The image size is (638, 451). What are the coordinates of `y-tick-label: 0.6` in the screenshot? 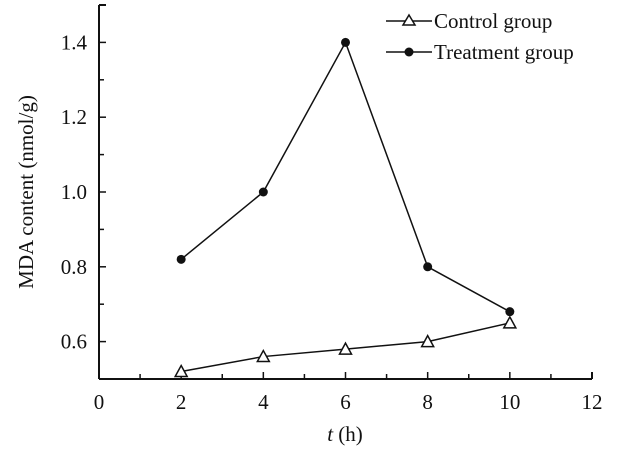 It's located at (74, 342).